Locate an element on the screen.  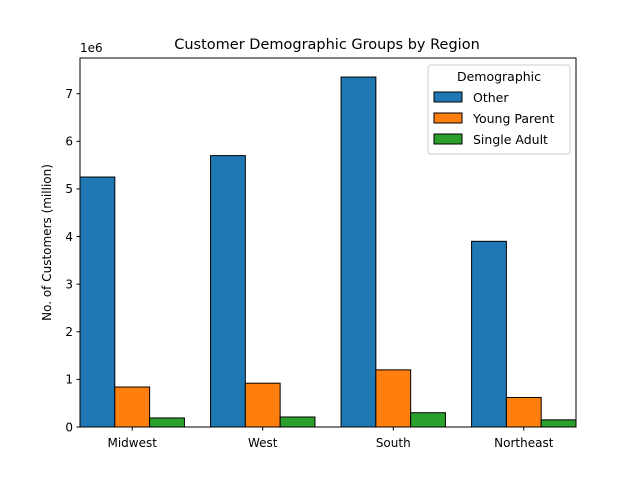
legend: Demographic Other Young Parent Single Adult is located at coordinates (499, 109).